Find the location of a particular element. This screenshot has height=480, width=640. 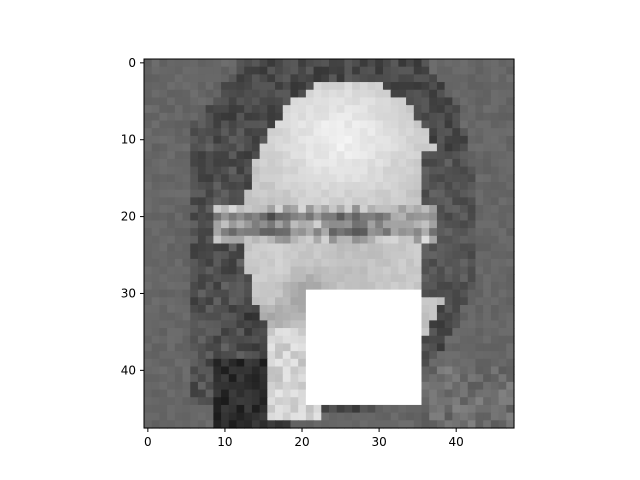

x-tick-label: 30 is located at coordinates (378, 442).